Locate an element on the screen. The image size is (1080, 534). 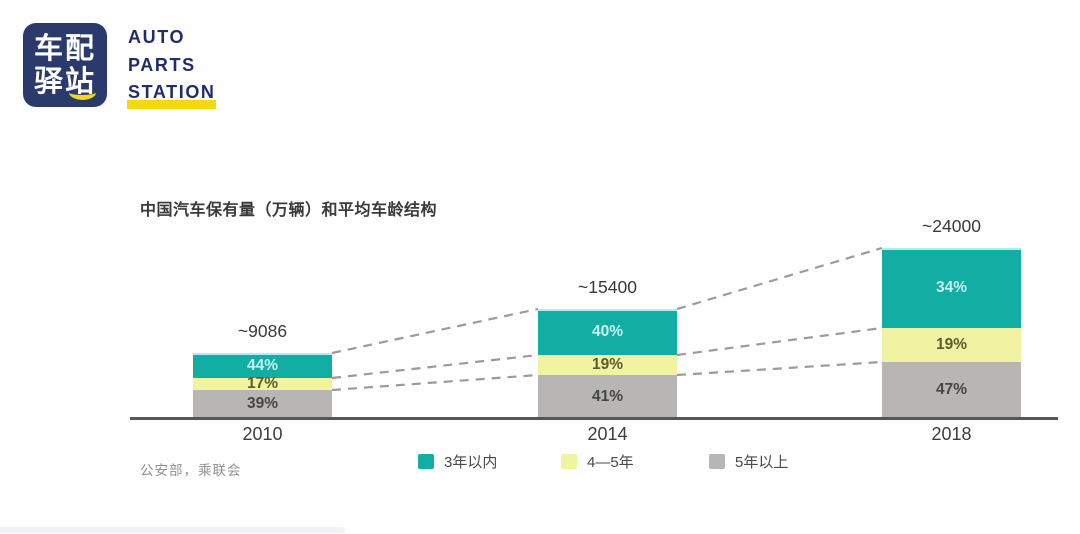
wordmark-line2: PARTS is located at coordinates (162, 64).